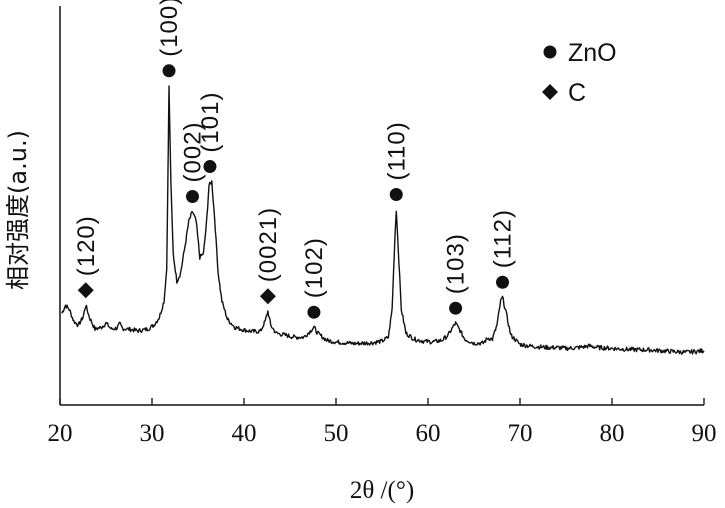  Describe the element at coordinates (550, 52) in the screenshot. I see `legend-circle-icon` at that location.